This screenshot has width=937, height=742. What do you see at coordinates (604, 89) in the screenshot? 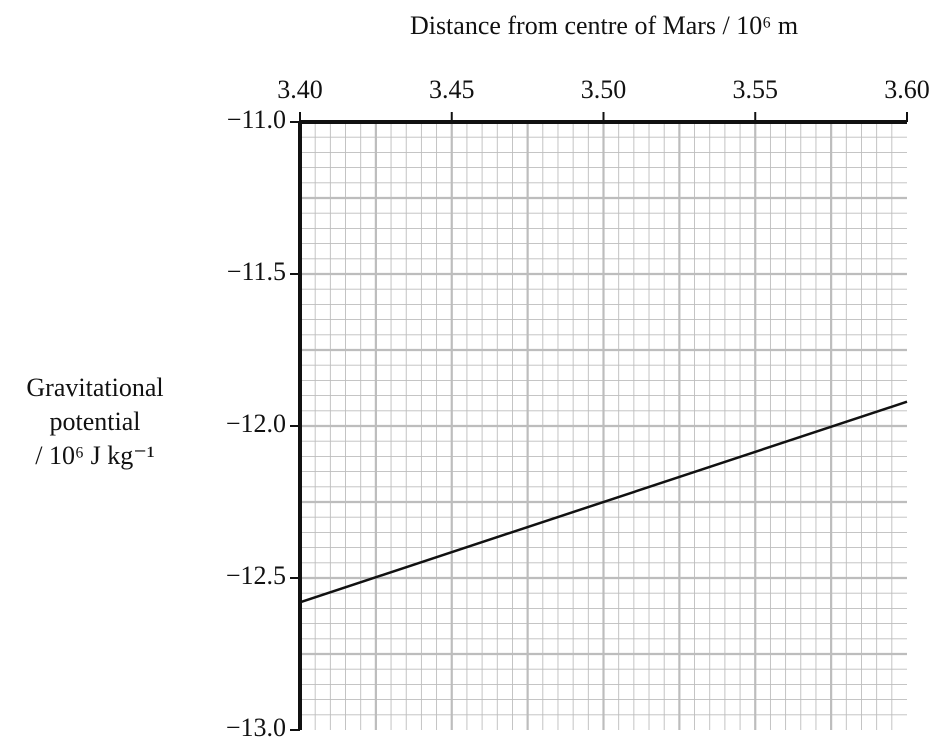
I see `x-tick-label: 3.50` at bounding box center [604, 89].